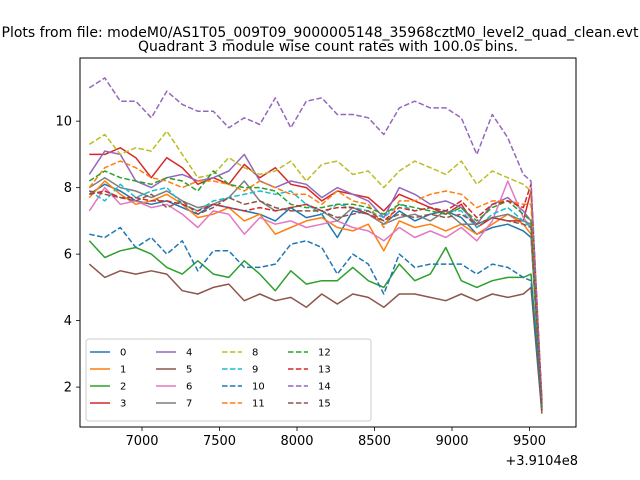  I want to click on legend-label-9: 9, so click(255, 370).